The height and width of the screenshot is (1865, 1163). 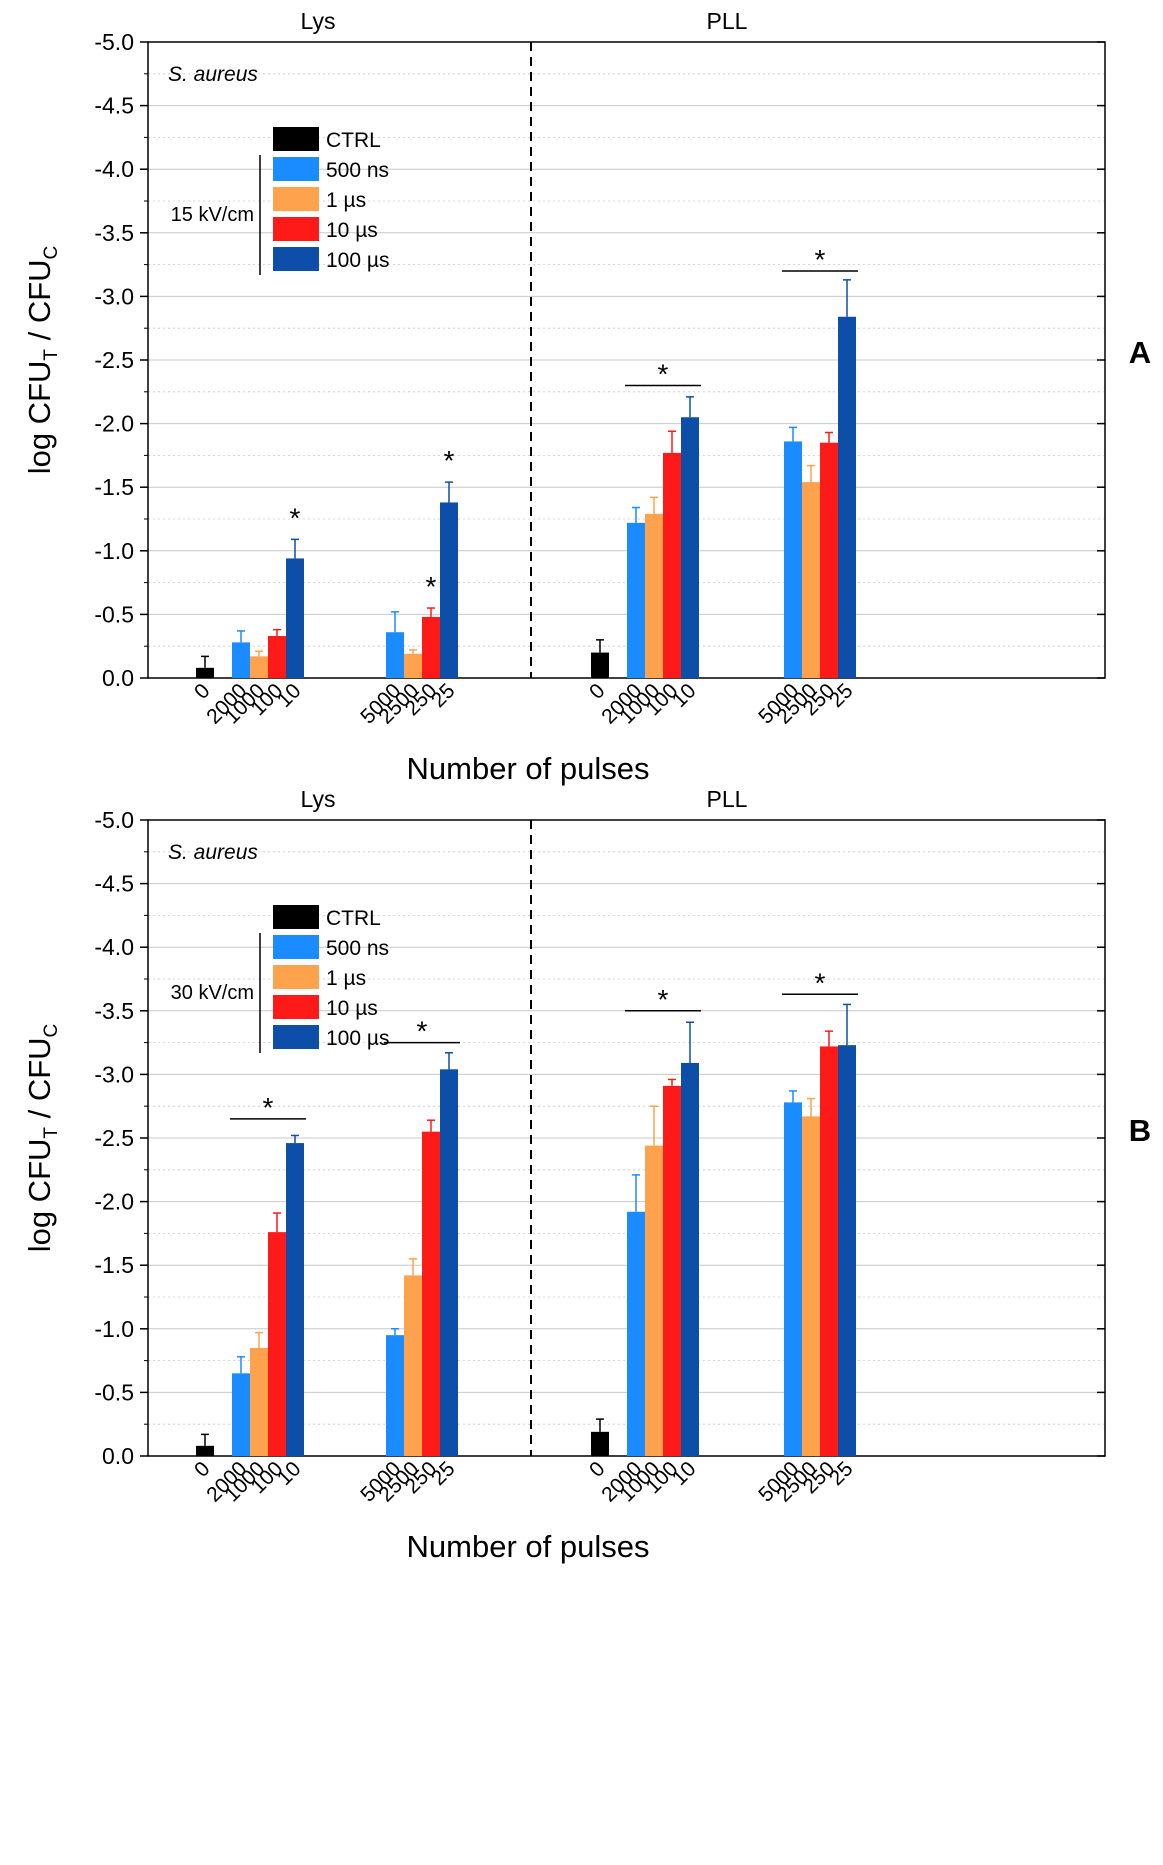 What do you see at coordinates (528, 768) in the screenshot?
I see `x-axis-label: Number of pulses` at bounding box center [528, 768].